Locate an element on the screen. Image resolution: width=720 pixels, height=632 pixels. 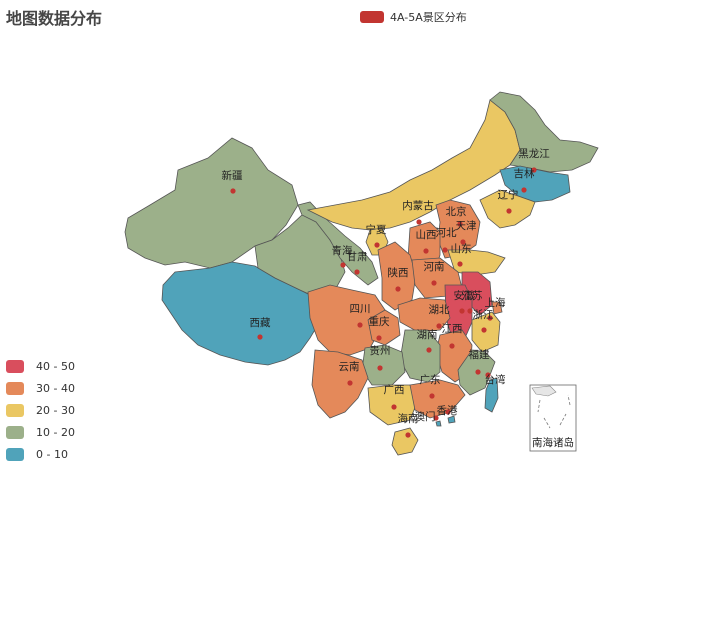
inset-label: 南海诸岛 is located at coordinates (553, 442).